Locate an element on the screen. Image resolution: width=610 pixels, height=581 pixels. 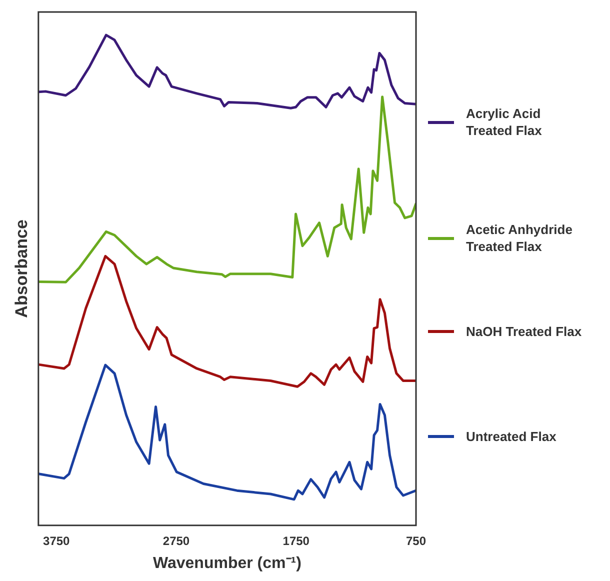
legend-label: Acetic Anhydride Treated Flax is located at coordinates (520, 238).